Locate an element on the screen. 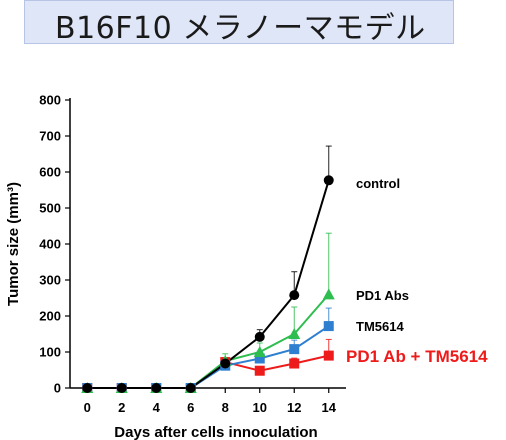 Image resolution: width=506 pixels, height=440 pixels. y-tick-label: 800 is located at coordinates (50, 100).